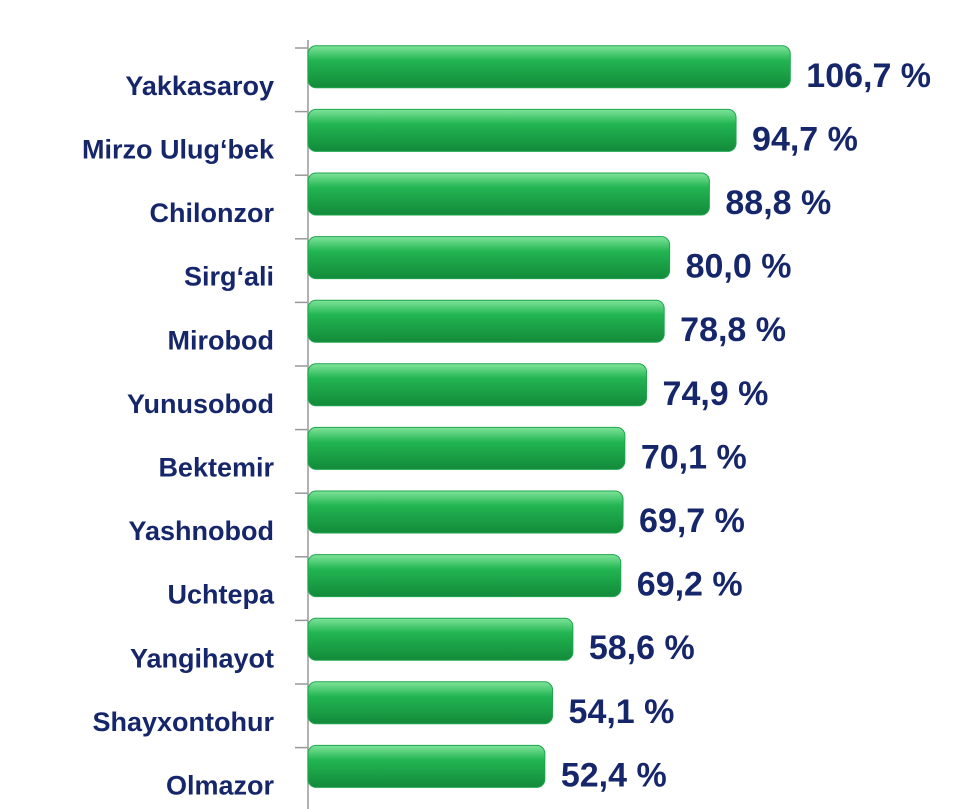 The image size is (966, 809). I want to click on value-label: 106,7 %, so click(868, 76).